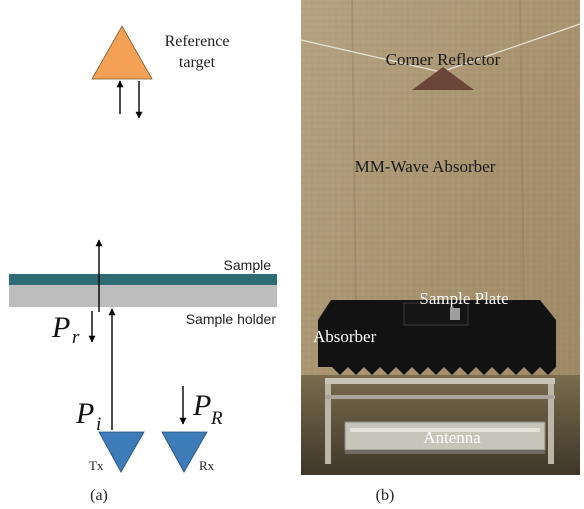 This screenshot has width=584, height=509. What do you see at coordinates (207, 465) in the screenshot?
I see `rx-label: Rx` at bounding box center [207, 465].